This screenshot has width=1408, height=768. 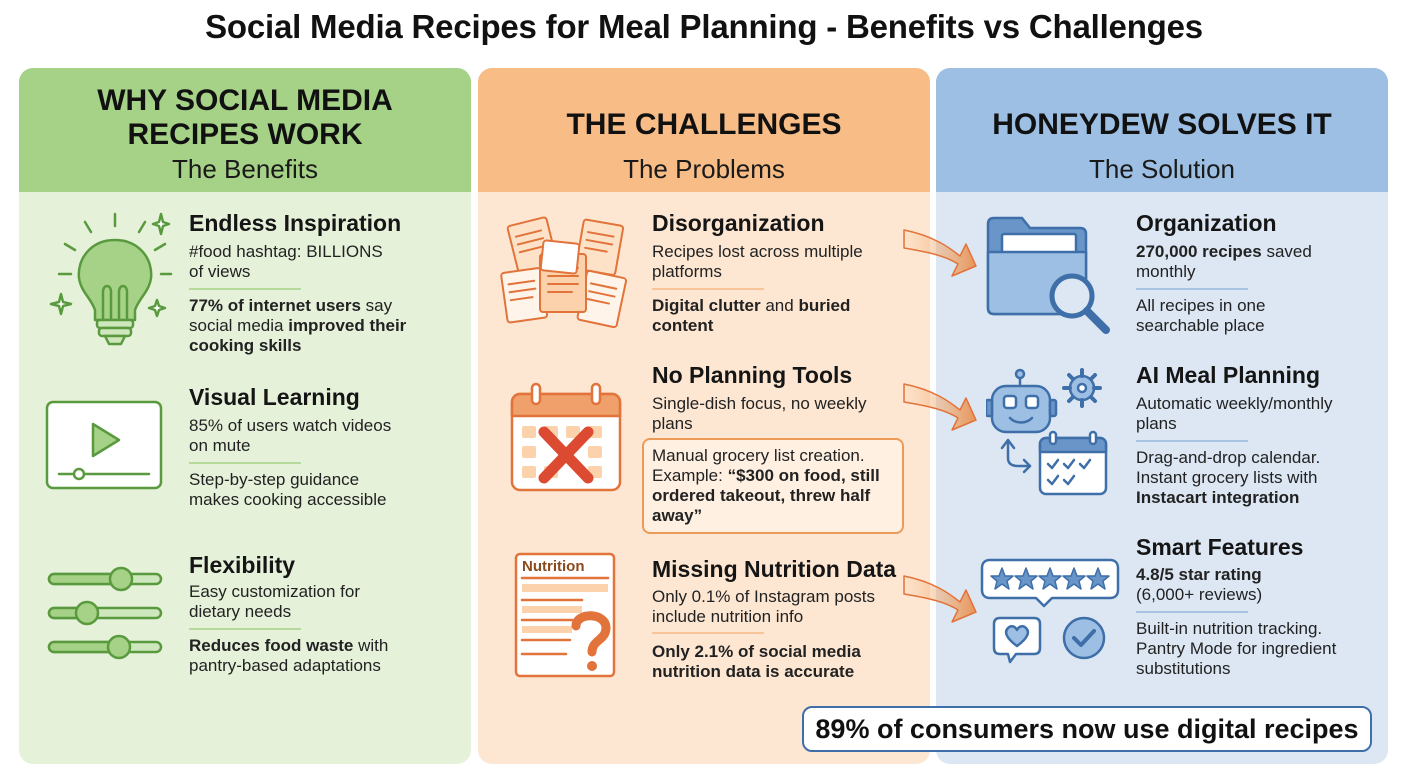 What do you see at coordinates (288, 499) in the screenshot?
I see `text-line: makes cooking accessible` at bounding box center [288, 499].